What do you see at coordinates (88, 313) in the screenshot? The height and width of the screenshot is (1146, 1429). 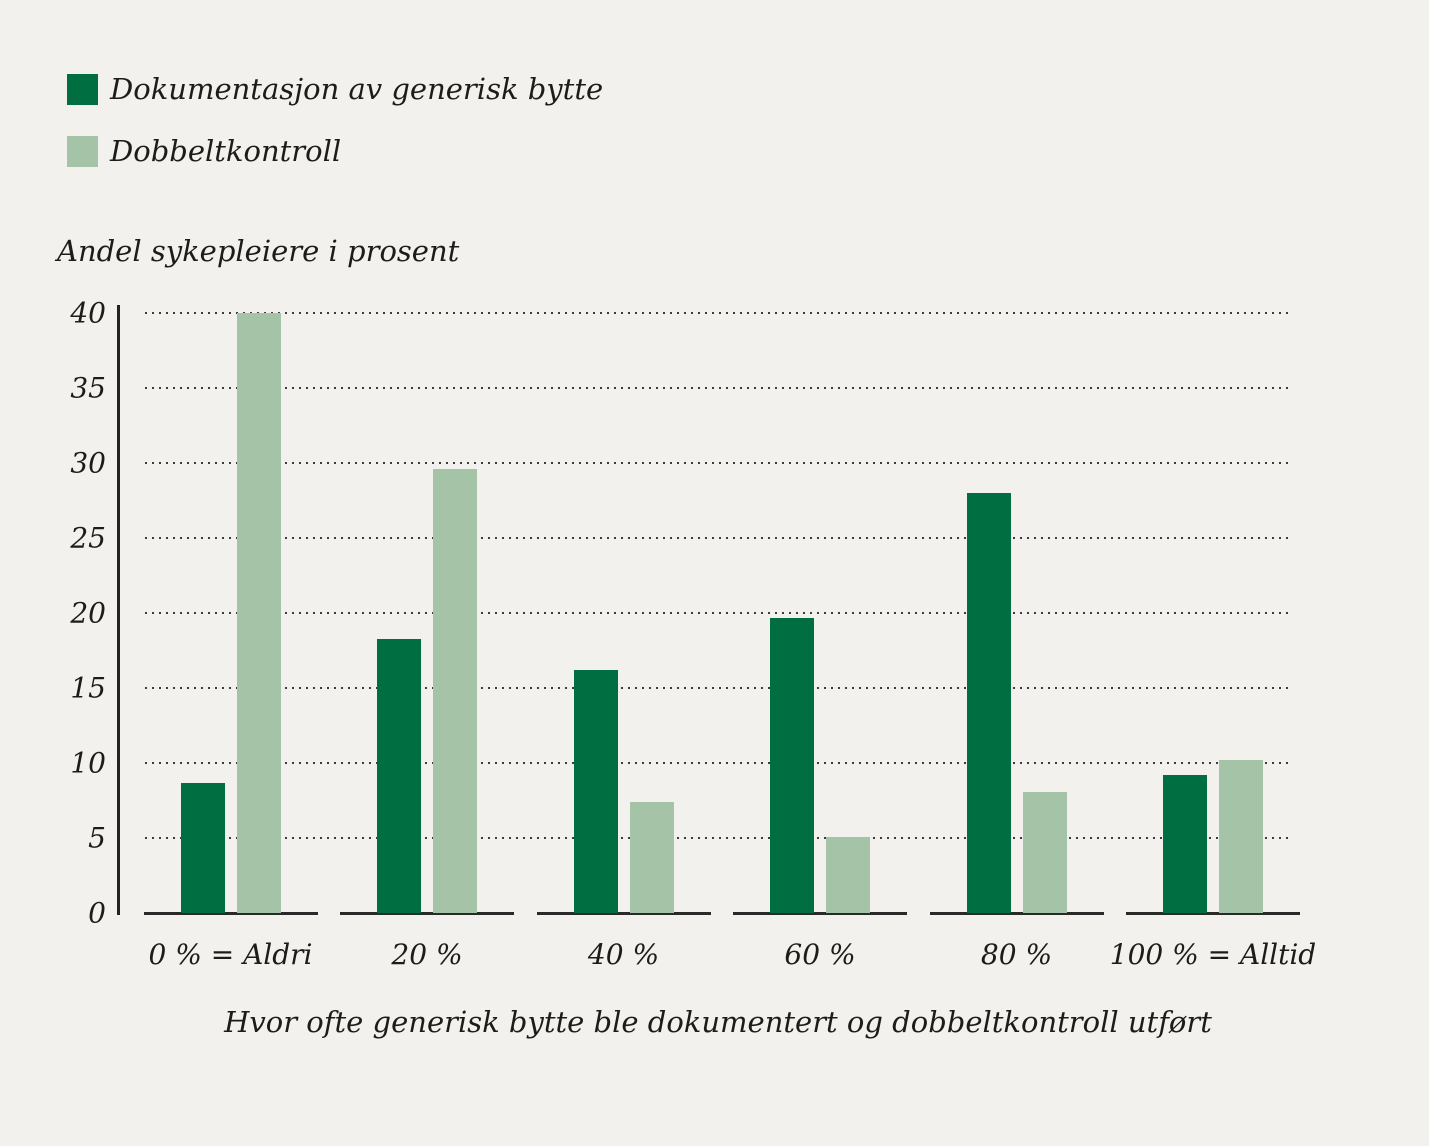 I see `y-tick-label: 40` at bounding box center [88, 313].